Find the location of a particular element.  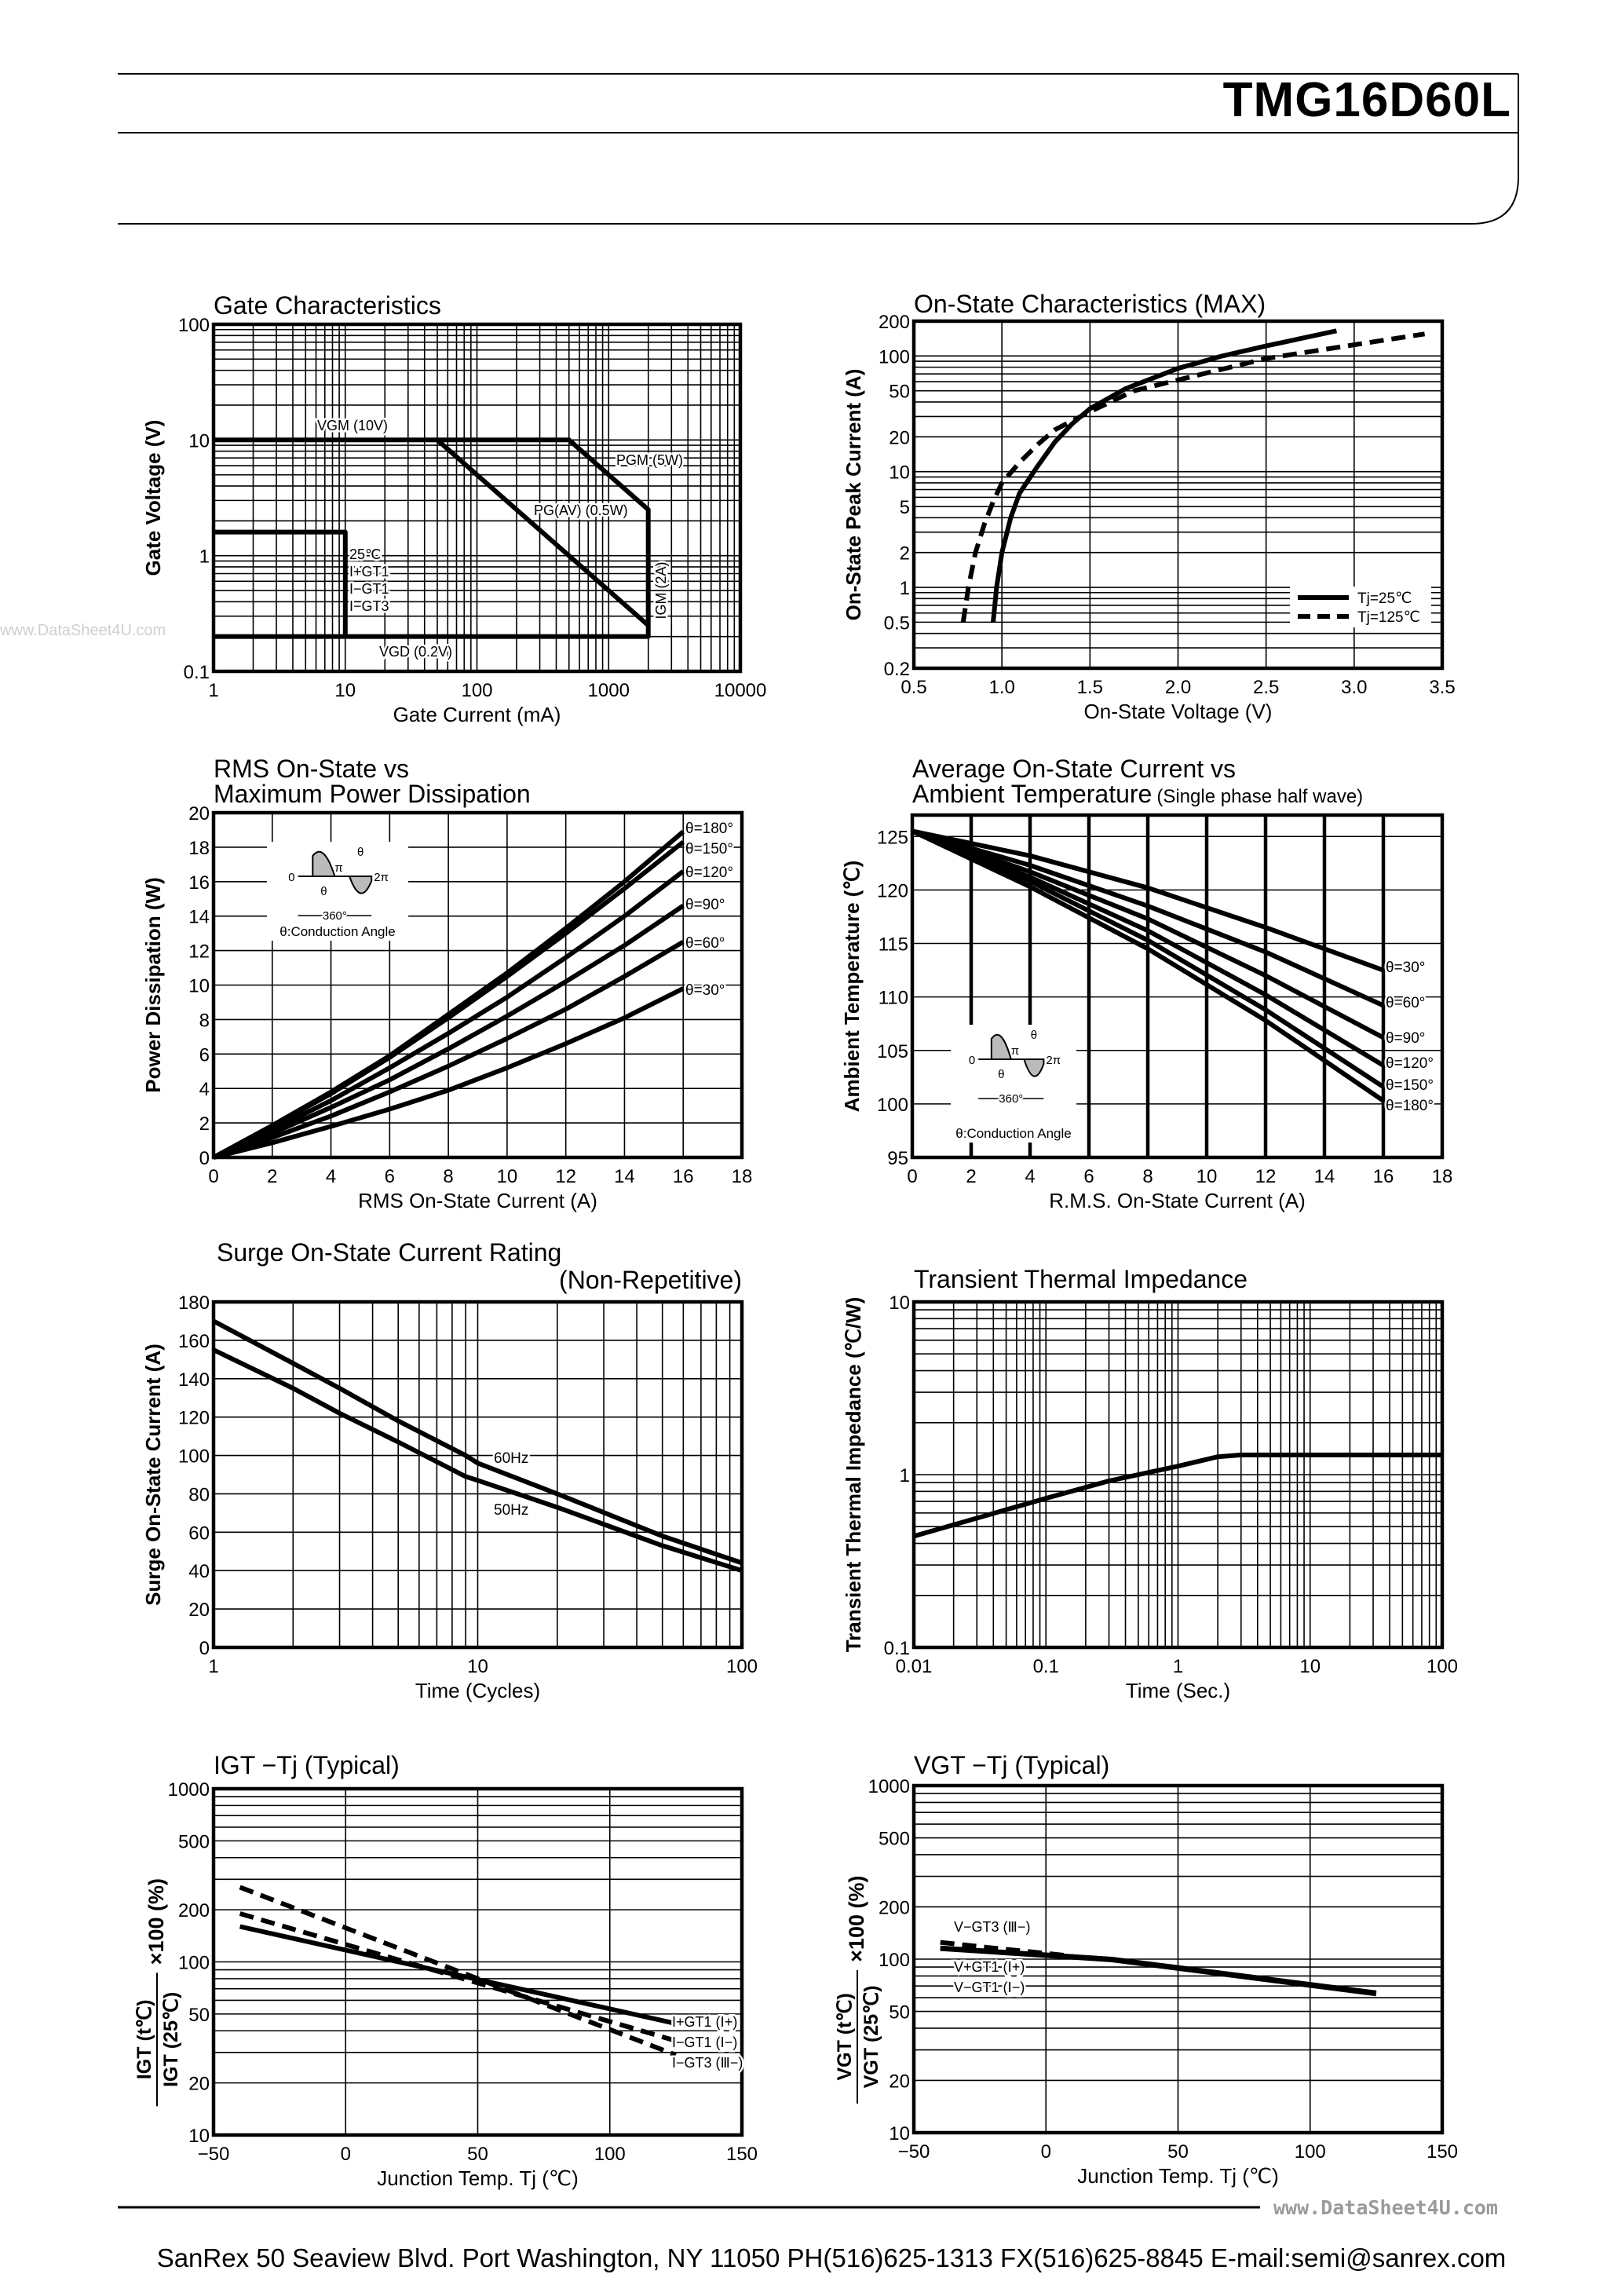

x-axis-label: Time (Sec.) is located at coordinates (1178, 1691).